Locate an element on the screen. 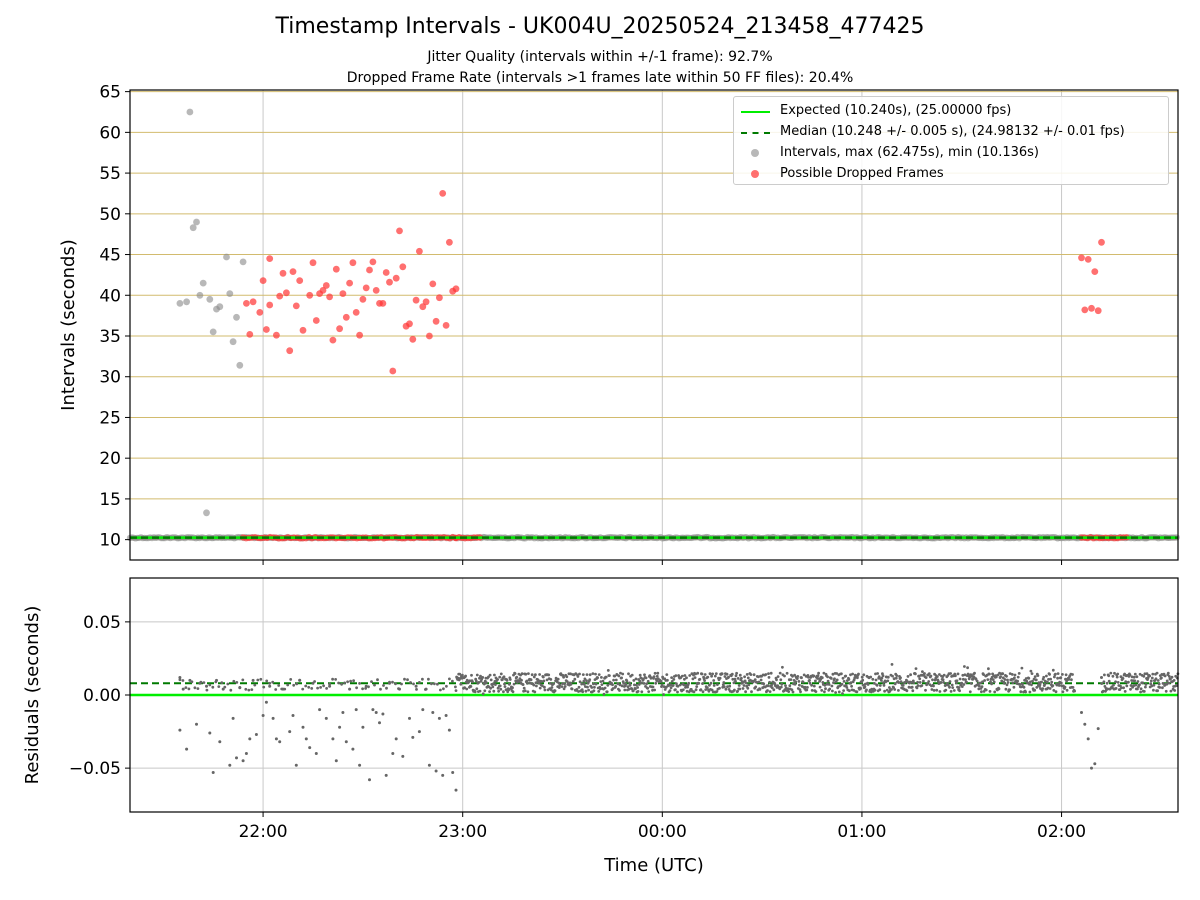 The width and height of the screenshot is (1200, 900). interval-point is located at coordinates (196, 222).